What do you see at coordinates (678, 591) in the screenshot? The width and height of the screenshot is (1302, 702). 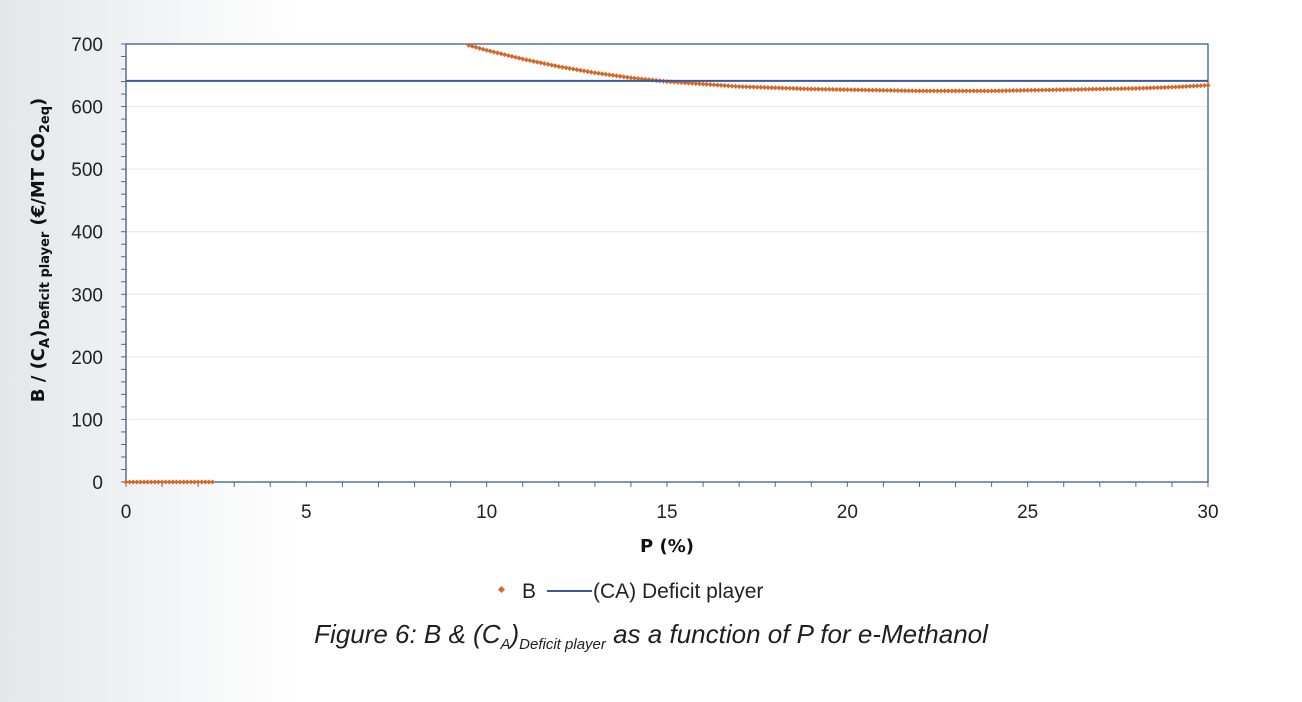 I see `legend-label-ca: (CA) Deficit player` at bounding box center [678, 591].